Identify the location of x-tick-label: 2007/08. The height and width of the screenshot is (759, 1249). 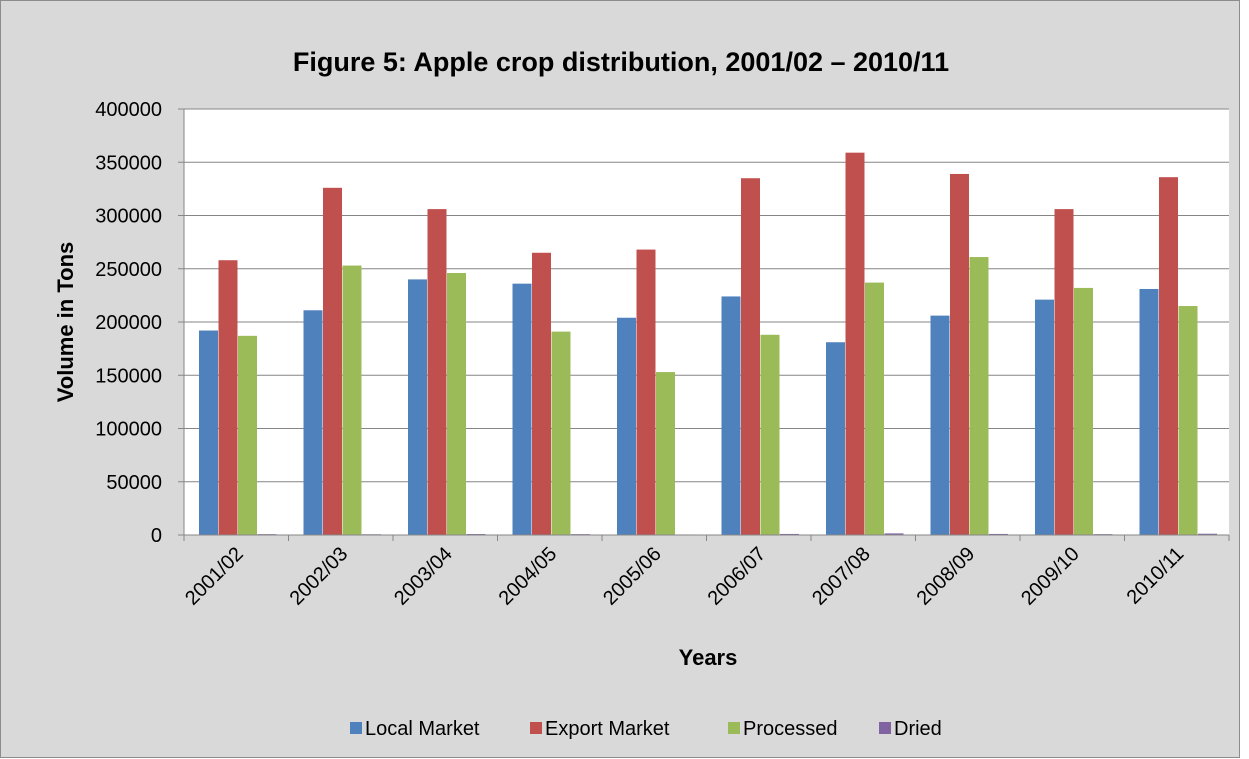
(841, 576).